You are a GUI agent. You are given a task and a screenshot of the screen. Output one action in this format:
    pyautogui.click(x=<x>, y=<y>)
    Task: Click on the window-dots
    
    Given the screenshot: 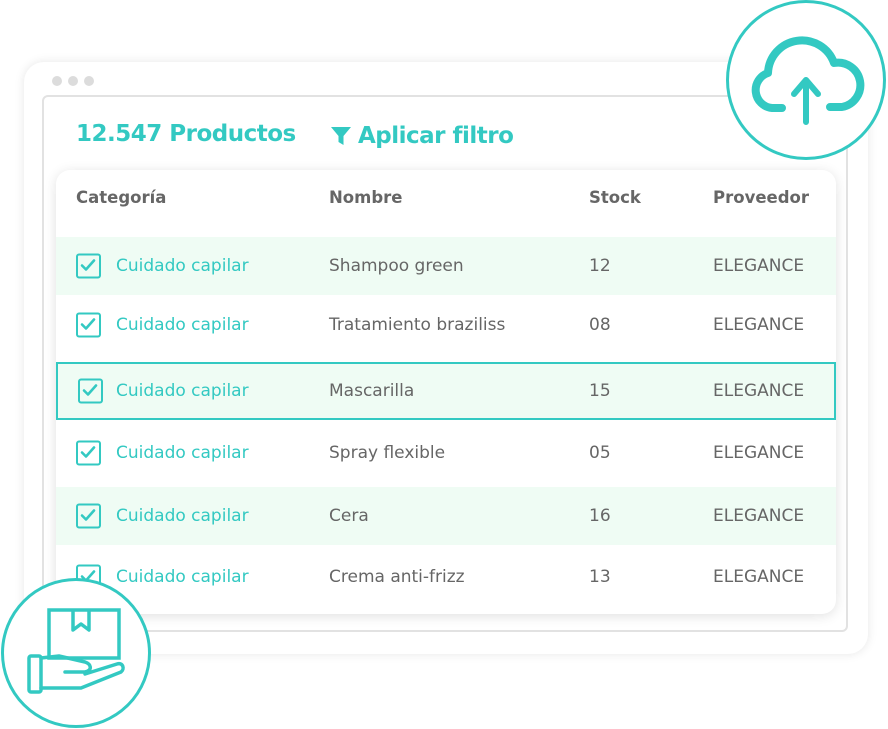 What is the action you would take?
    pyautogui.click(x=73, y=81)
    